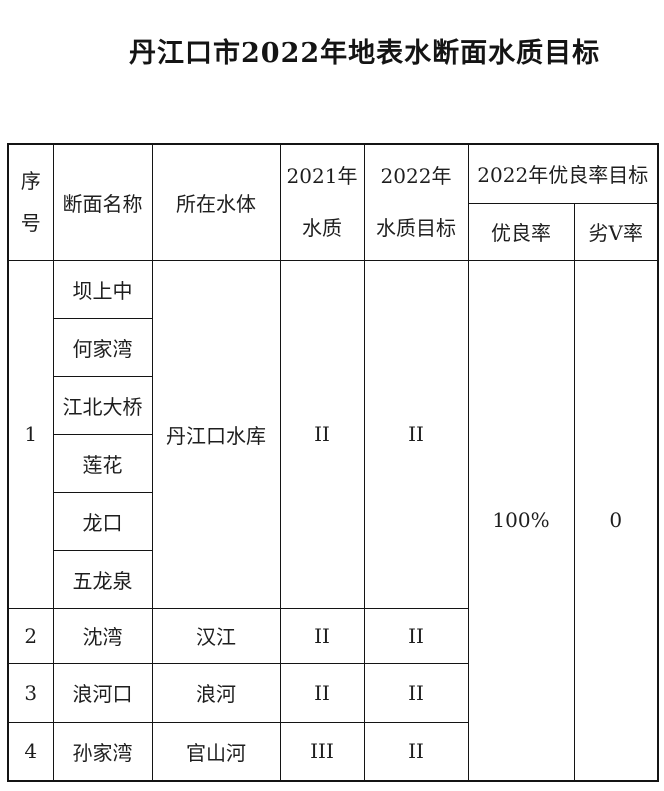 The height and width of the screenshot is (791, 664). What do you see at coordinates (322, 202) in the screenshot?
I see `header-quality-2021: 2021年 水质` at bounding box center [322, 202].